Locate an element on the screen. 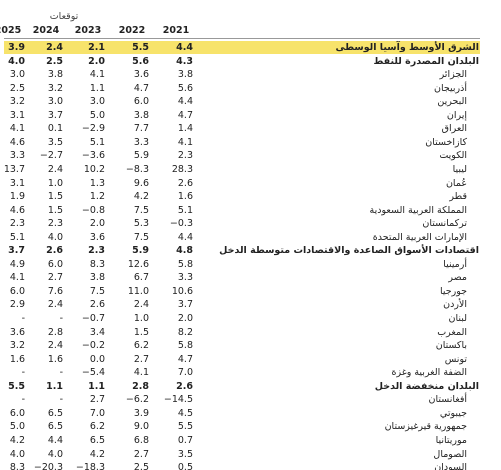 The width and height of the screenshot is (501, 470). country-label: جمهورية قيرغيزستان is located at coordinates (425, 427).